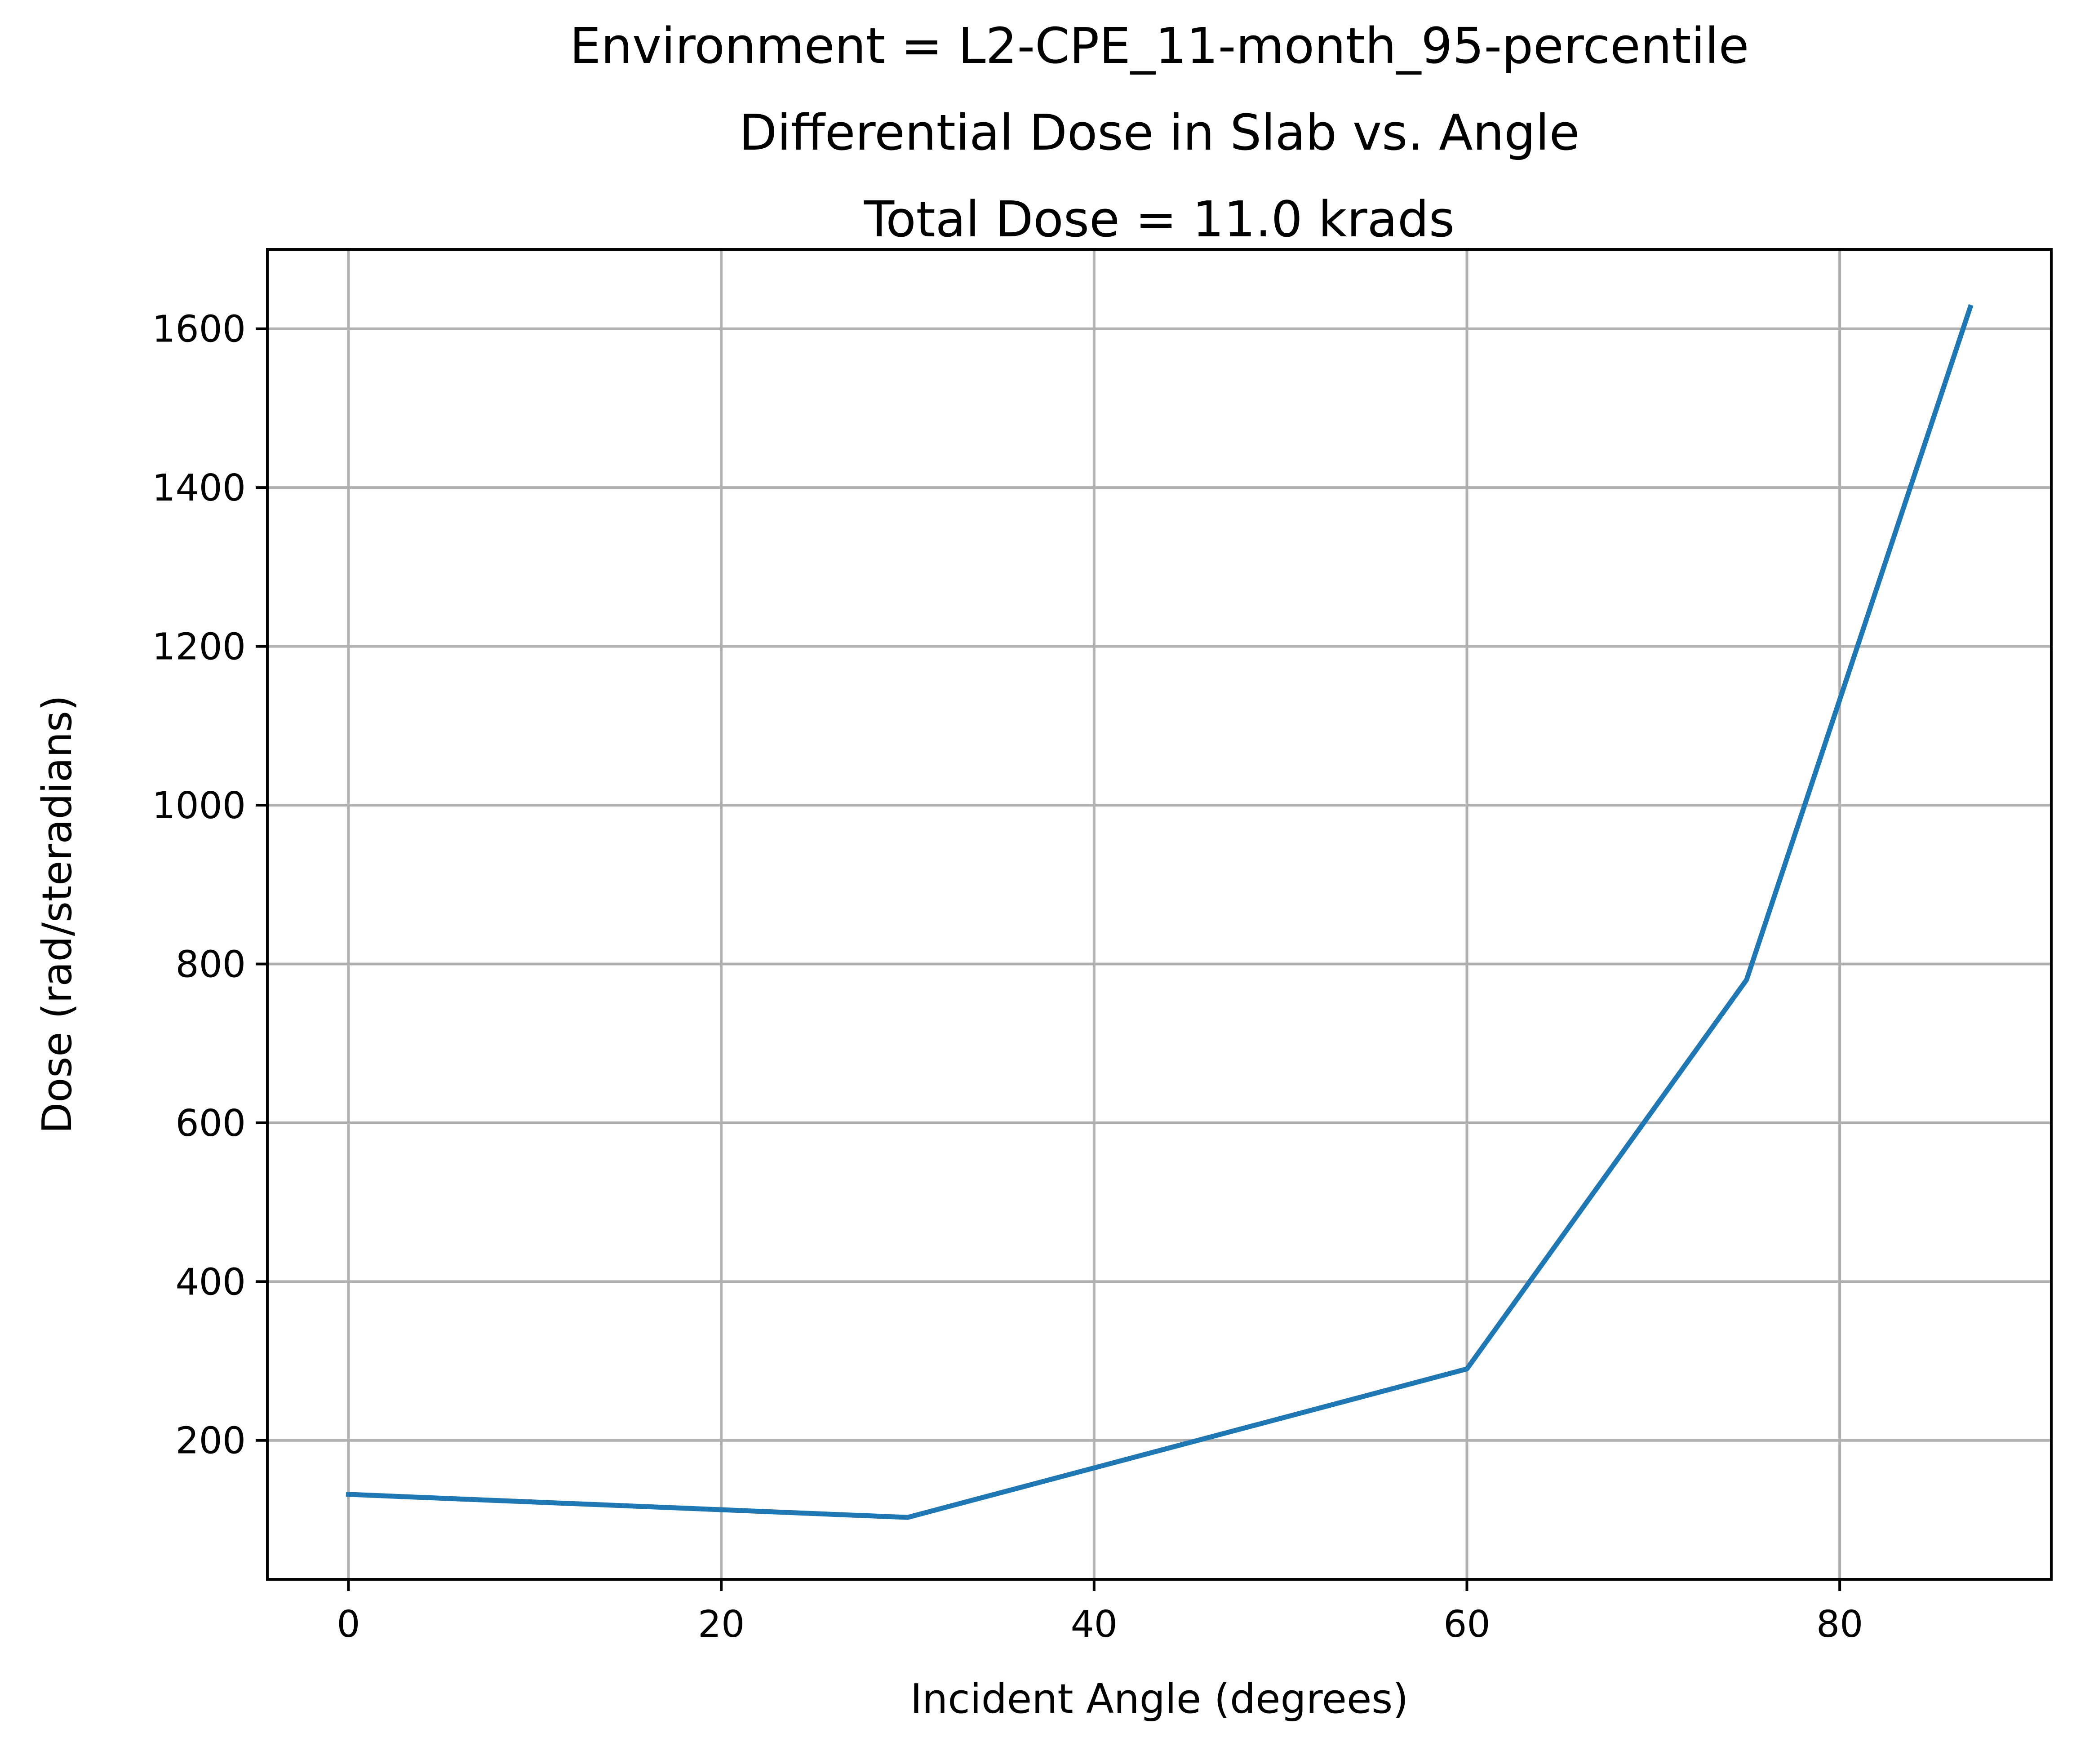 The image size is (2085, 1764). What do you see at coordinates (1159, 1699) in the screenshot?
I see `x-axis-label: Incident Angle (degrees)` at bounding box center [1159, 1699].